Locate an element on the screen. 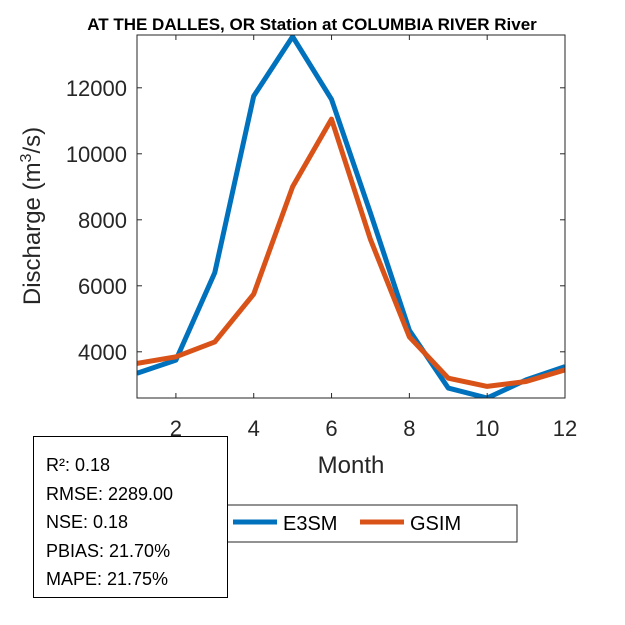 The image size is (625, 625). y-axis-label: Discharge (m3/s) is located at coordinates (32, 216).